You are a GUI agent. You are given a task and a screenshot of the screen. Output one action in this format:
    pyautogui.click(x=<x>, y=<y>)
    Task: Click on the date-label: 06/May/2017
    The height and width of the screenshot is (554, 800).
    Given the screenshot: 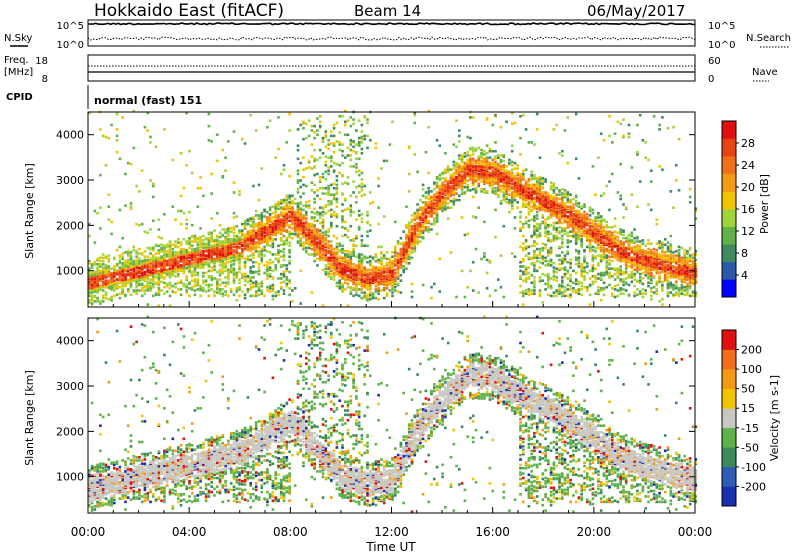 What is the action you would take?
    pyautogui.click(x=636, y=11)
    